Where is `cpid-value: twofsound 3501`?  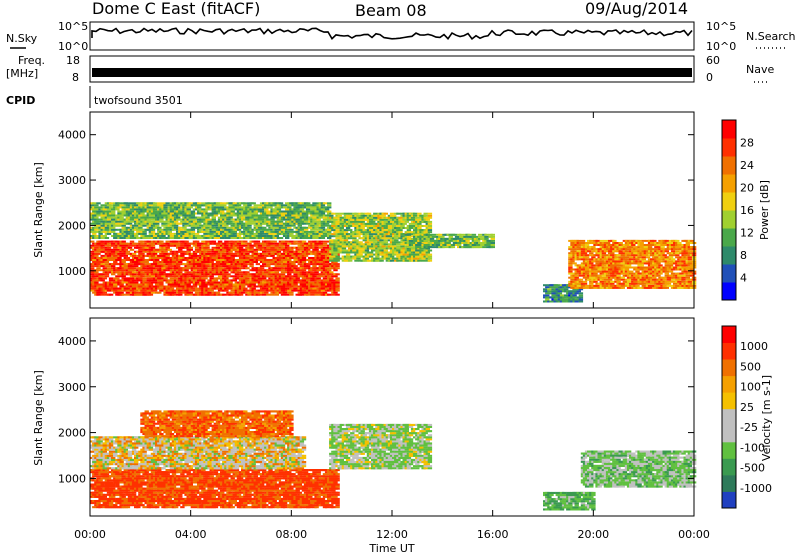 cpid-value: twofsound 3501 is located at coordinates (138, 100).